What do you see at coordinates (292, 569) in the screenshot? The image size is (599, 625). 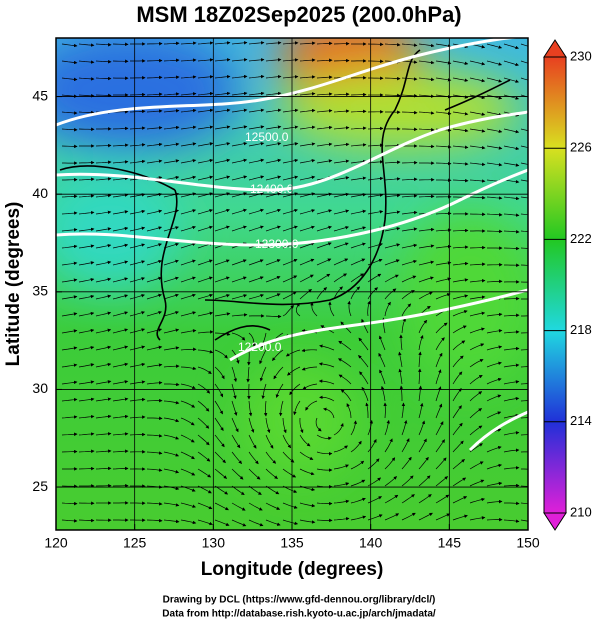 I see `x-axis-label: Longitude (degrees)` at bounding box center [292, 569].